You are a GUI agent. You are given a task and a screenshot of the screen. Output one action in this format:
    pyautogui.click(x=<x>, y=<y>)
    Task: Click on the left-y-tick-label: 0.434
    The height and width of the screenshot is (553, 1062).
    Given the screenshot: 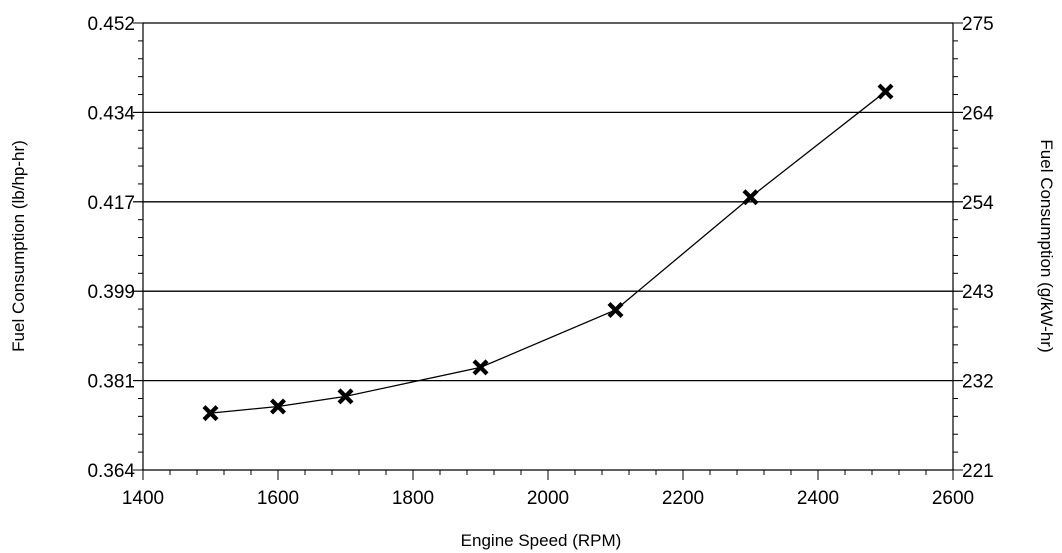 What is the action you would take?
    pyautogui.click(x=111, y=113)
    